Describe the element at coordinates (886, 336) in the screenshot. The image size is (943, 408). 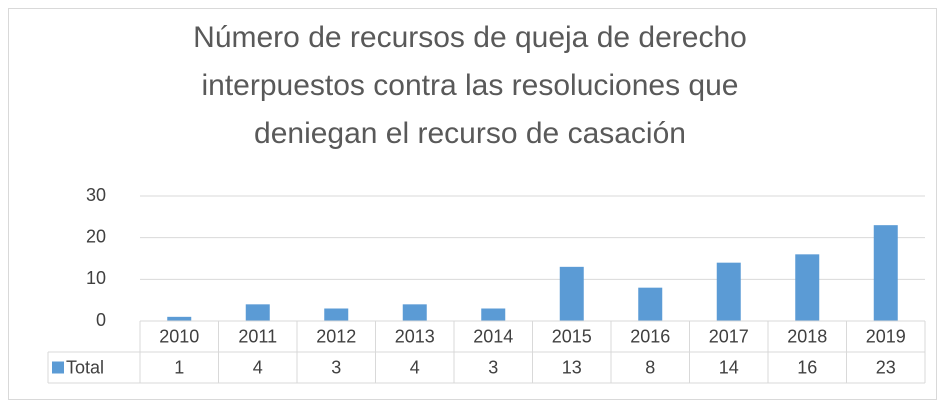
I see `x-tick-label: 2019` at that location.